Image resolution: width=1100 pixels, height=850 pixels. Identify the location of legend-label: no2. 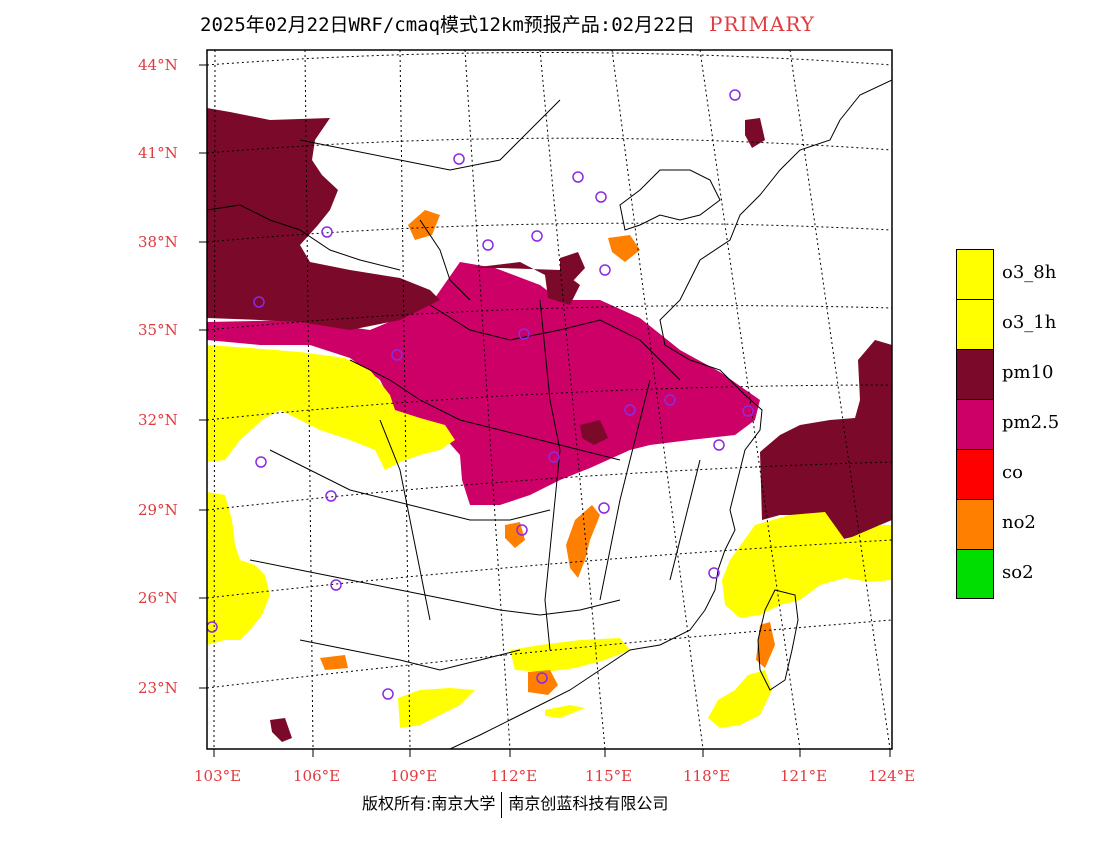
(1019, 522).